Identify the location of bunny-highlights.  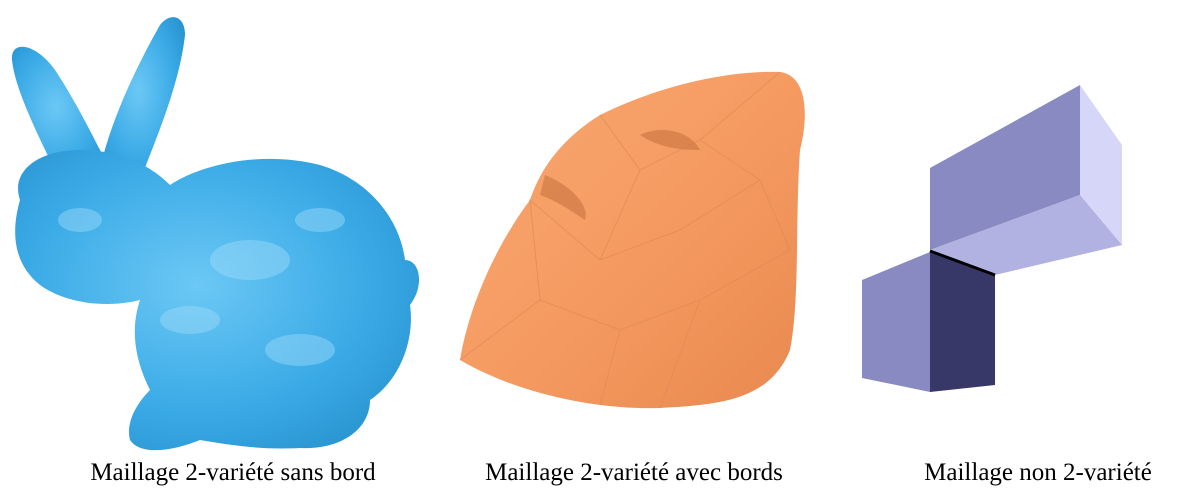
(201, 287).